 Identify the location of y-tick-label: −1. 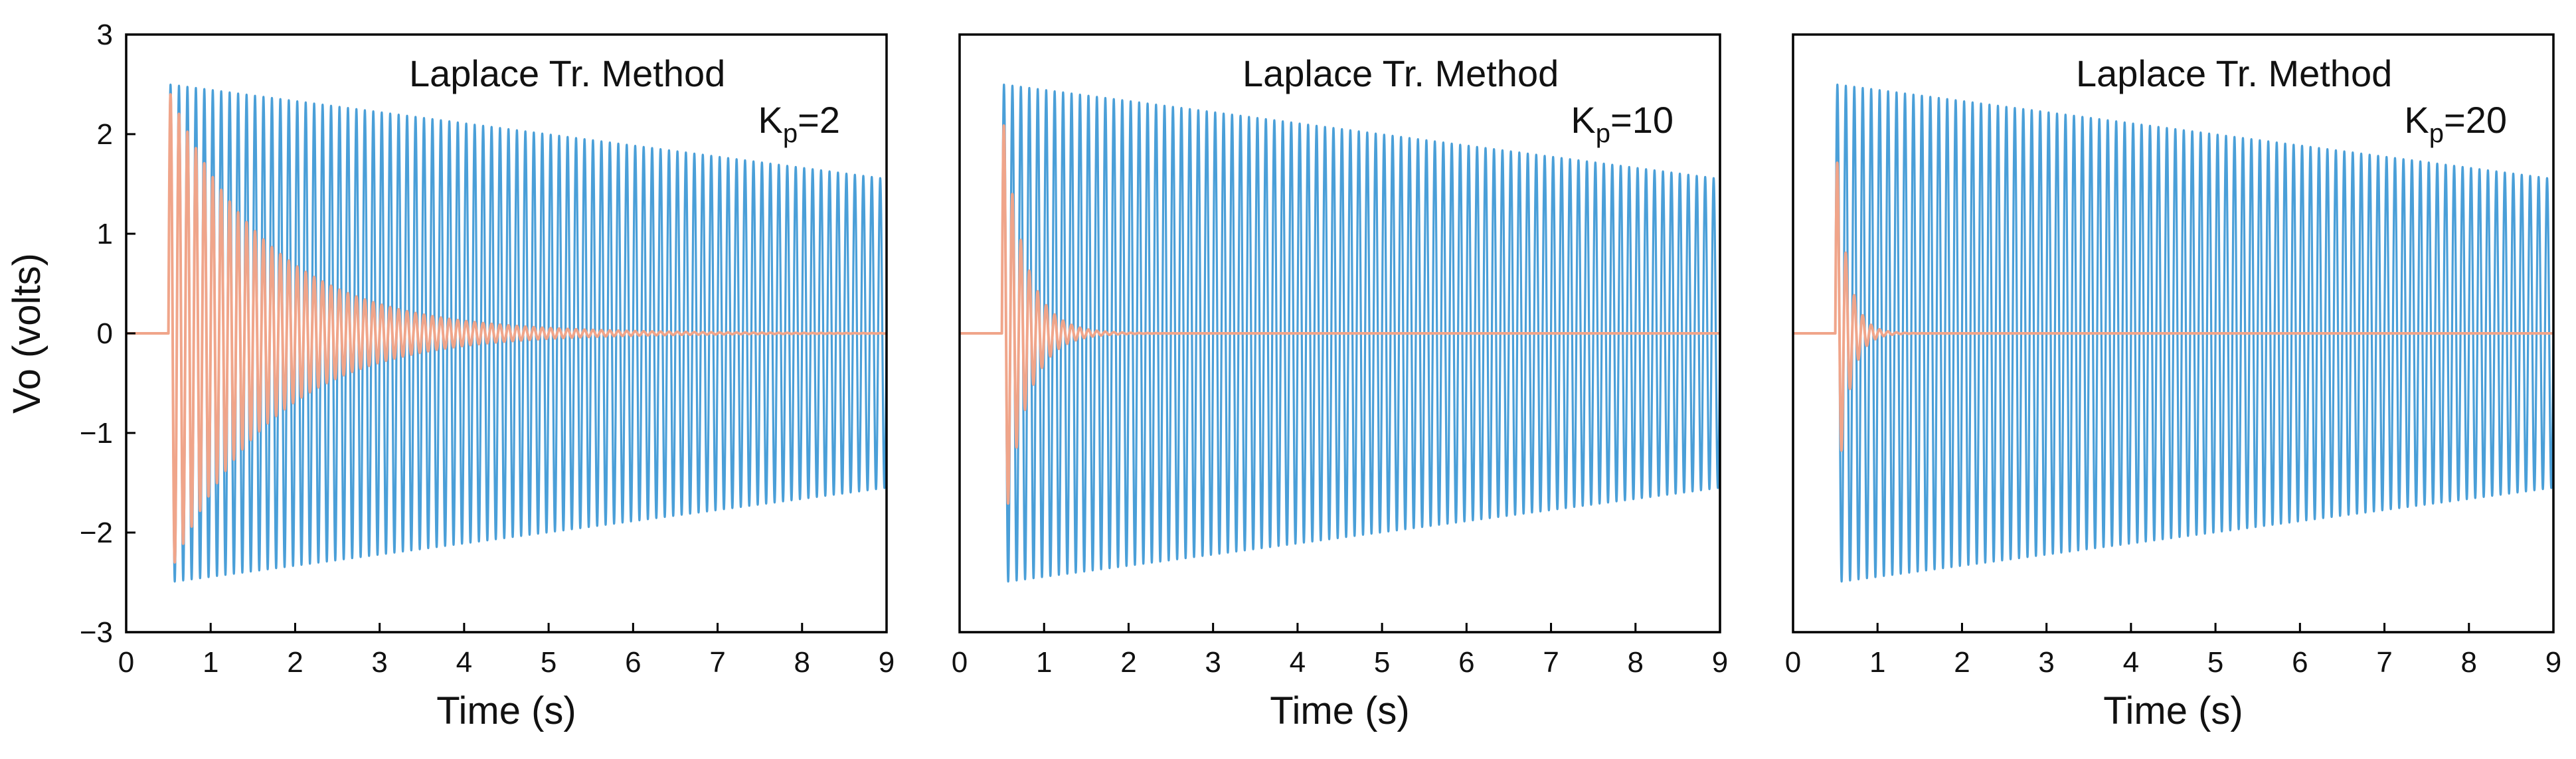
(96, 433).